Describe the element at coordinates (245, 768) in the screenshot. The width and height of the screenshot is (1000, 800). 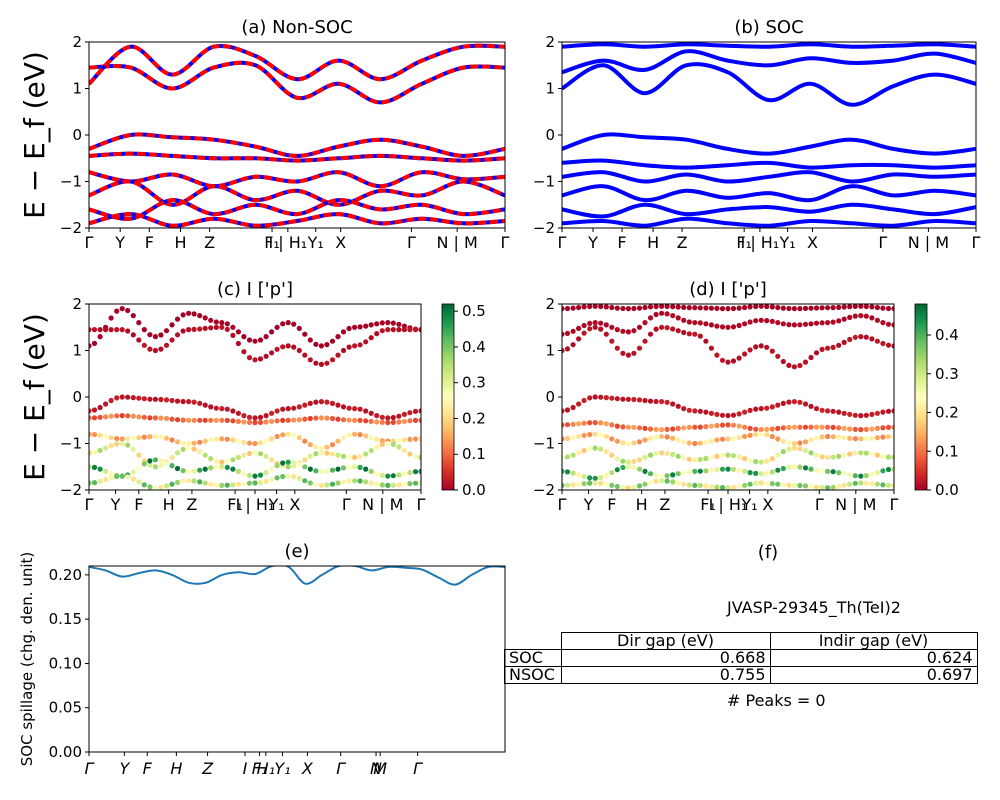
I see `x-tick-label: I` at that location.